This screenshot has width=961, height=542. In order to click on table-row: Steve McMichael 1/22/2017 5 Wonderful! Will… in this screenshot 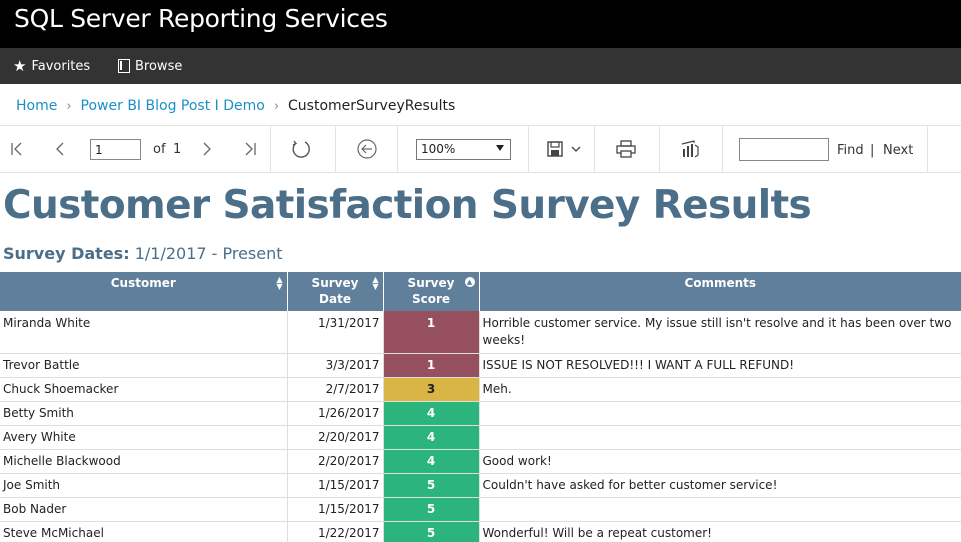, I will do `click(480, 531)`.